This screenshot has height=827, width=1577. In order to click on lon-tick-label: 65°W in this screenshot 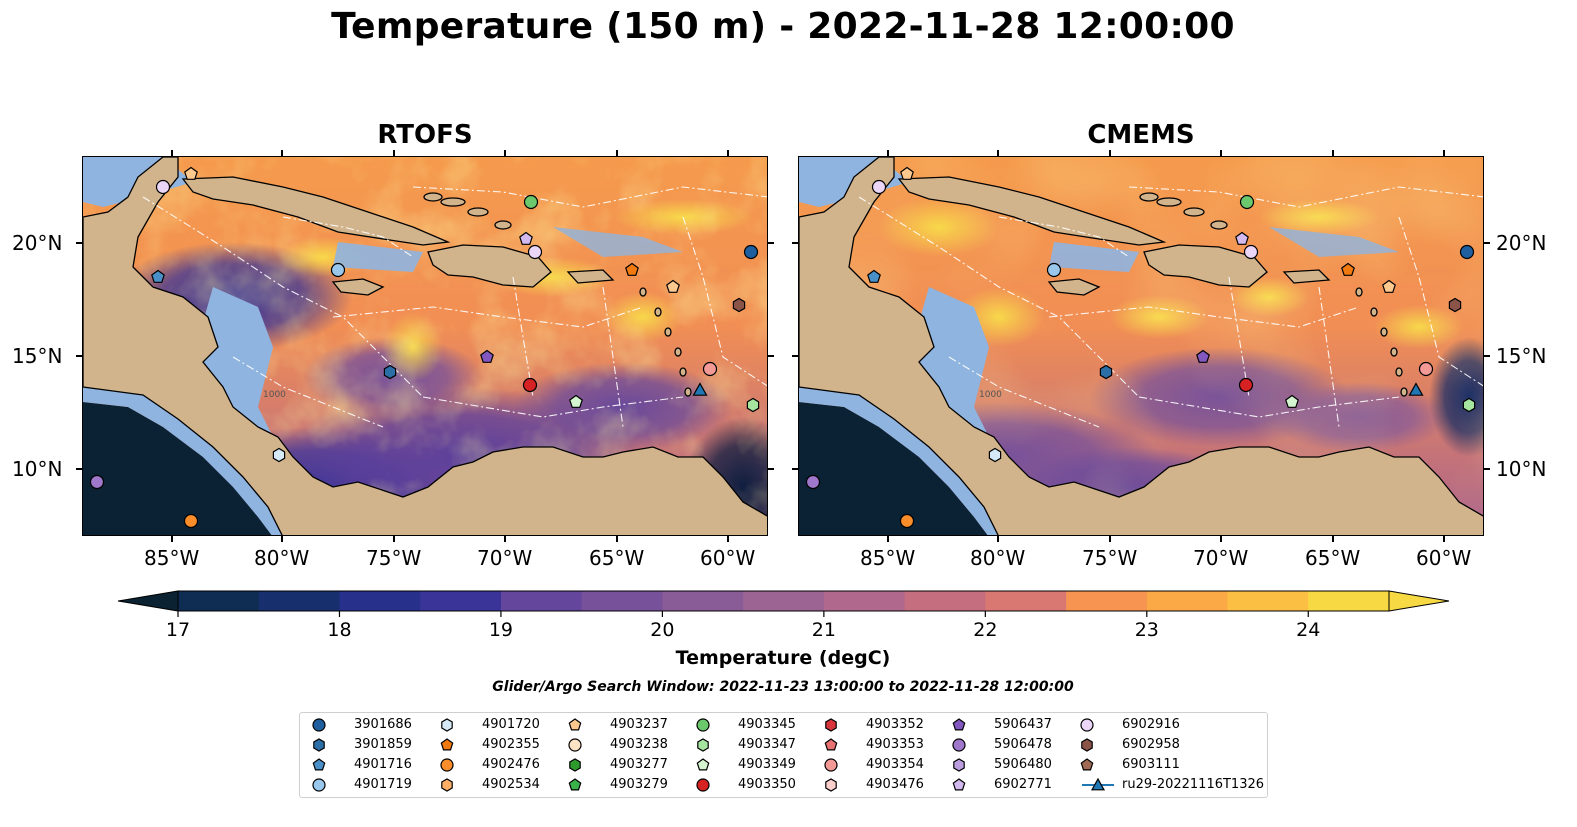, I will do `click(617, 558)`.